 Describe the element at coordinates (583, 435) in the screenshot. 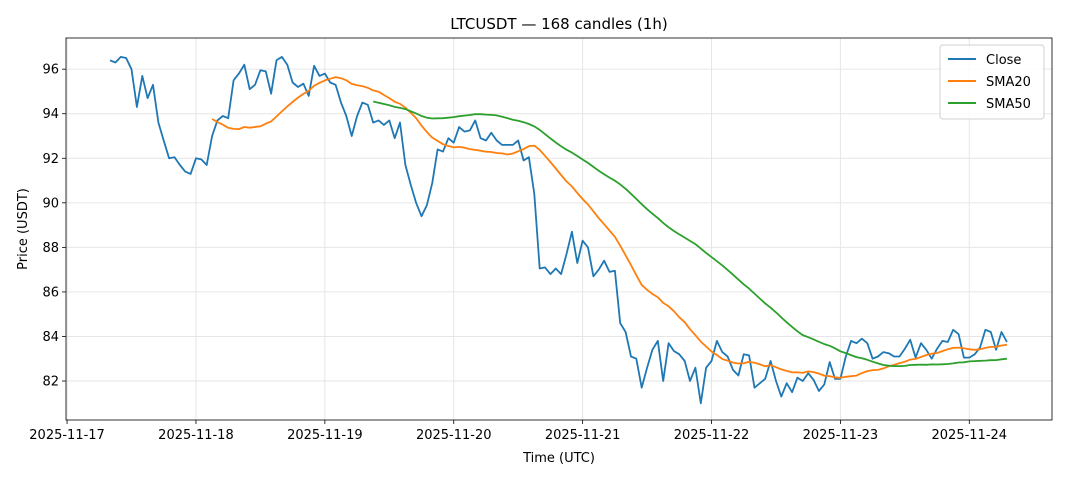

I see `x-tick-label: 2025-11-21` at that location.